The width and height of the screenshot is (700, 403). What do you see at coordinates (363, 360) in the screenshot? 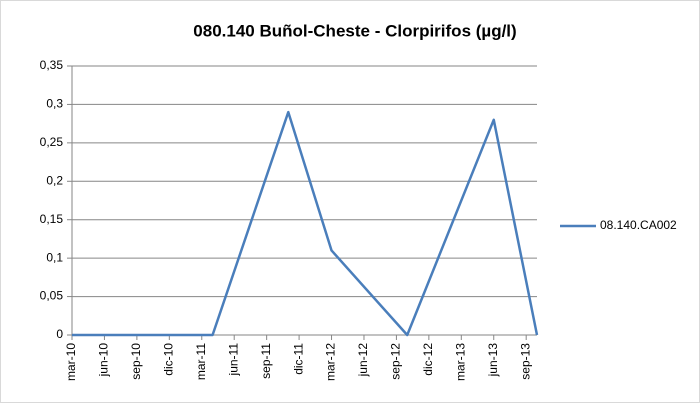
I see `x-tick-label: jun-12` at bounding box center [363, 360].